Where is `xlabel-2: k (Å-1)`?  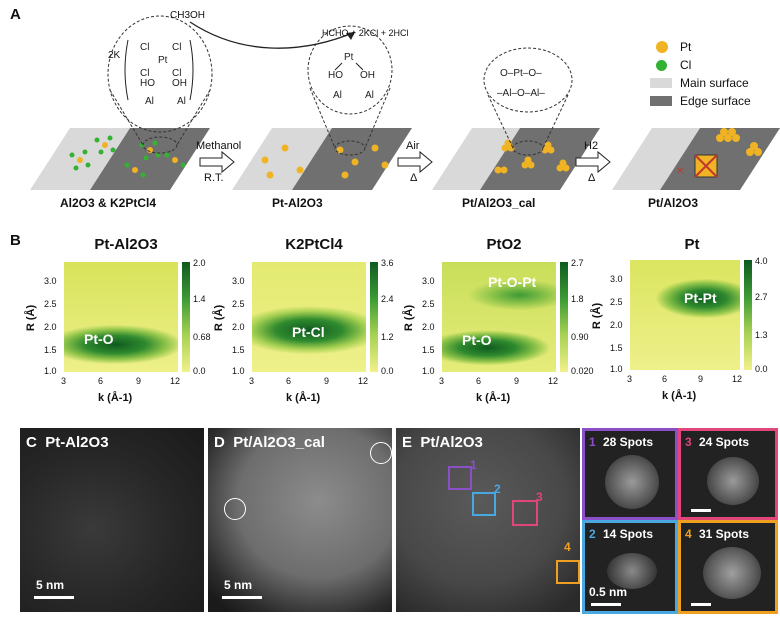
xlabel-2: k (Å-1) is located at coordinates (303, 398).